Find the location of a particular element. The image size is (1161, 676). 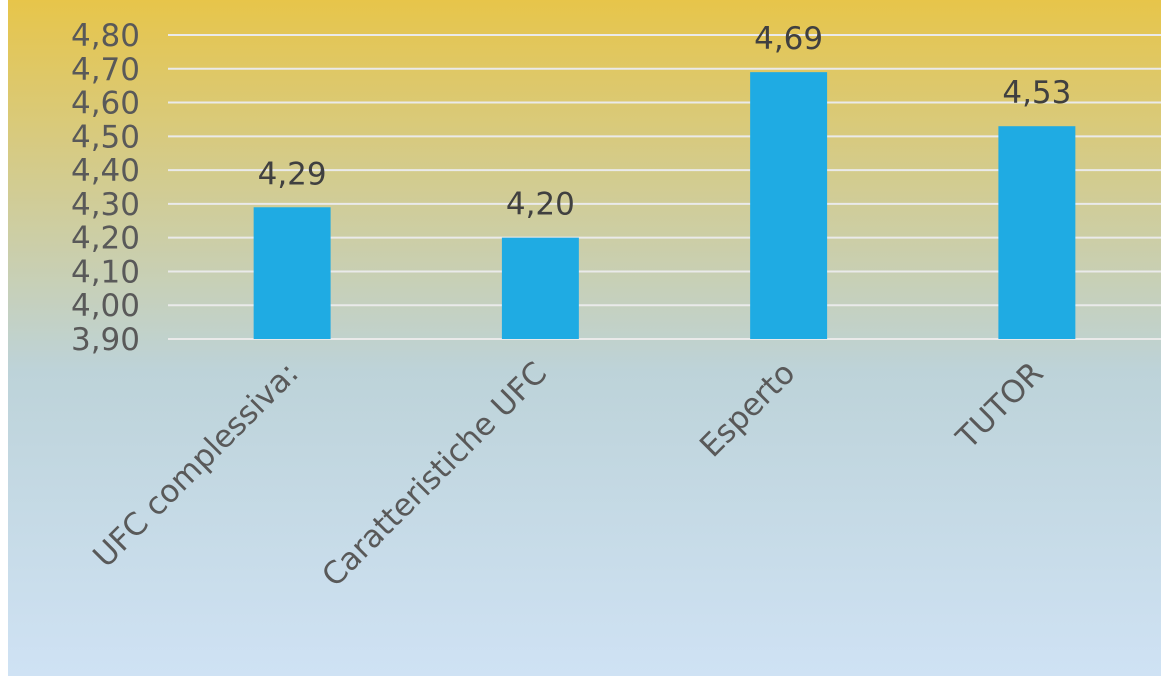

data-label: 4,53 is located at coordinates (1036, 93).